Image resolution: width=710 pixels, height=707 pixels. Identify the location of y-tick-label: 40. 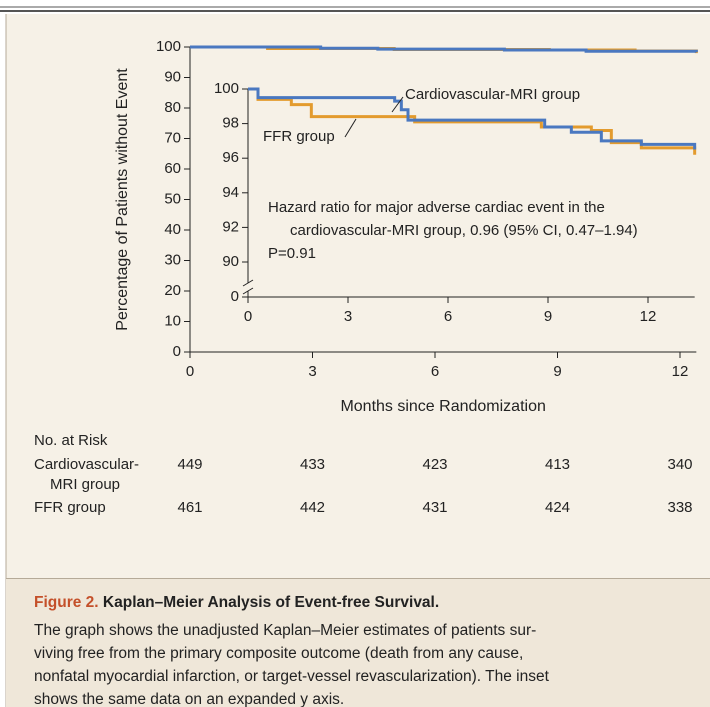
(172, 229).